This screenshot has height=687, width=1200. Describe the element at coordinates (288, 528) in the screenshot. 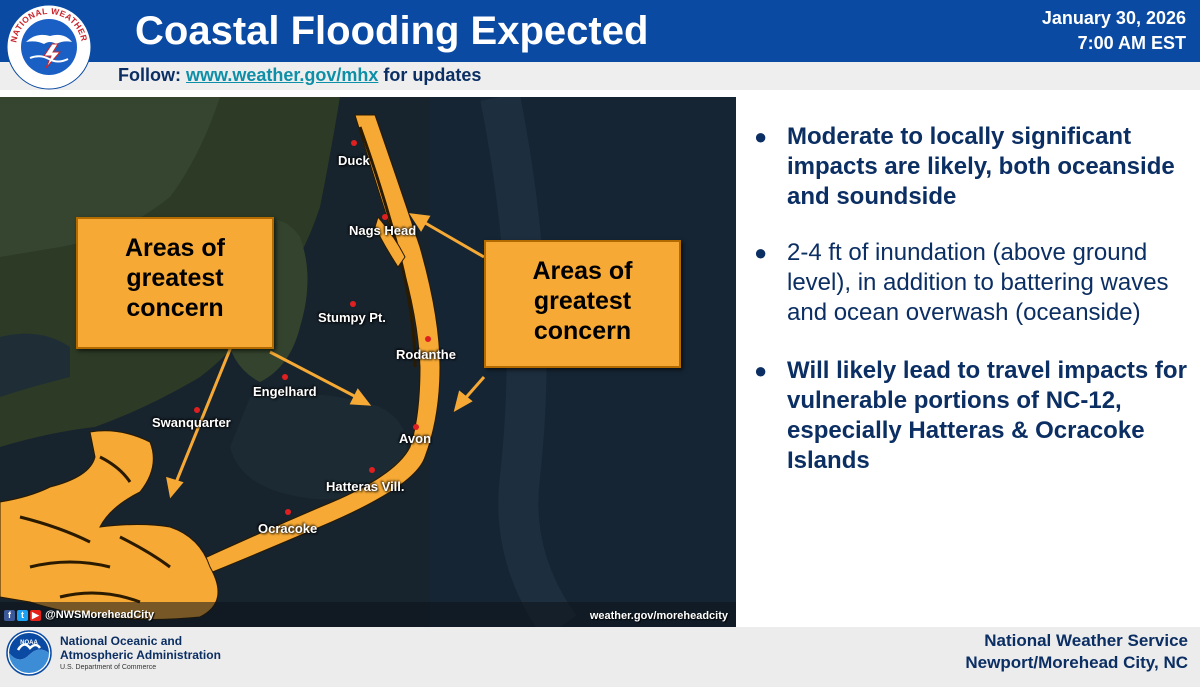

I see `town-label-ocracoke: Ocracoke` at that location.